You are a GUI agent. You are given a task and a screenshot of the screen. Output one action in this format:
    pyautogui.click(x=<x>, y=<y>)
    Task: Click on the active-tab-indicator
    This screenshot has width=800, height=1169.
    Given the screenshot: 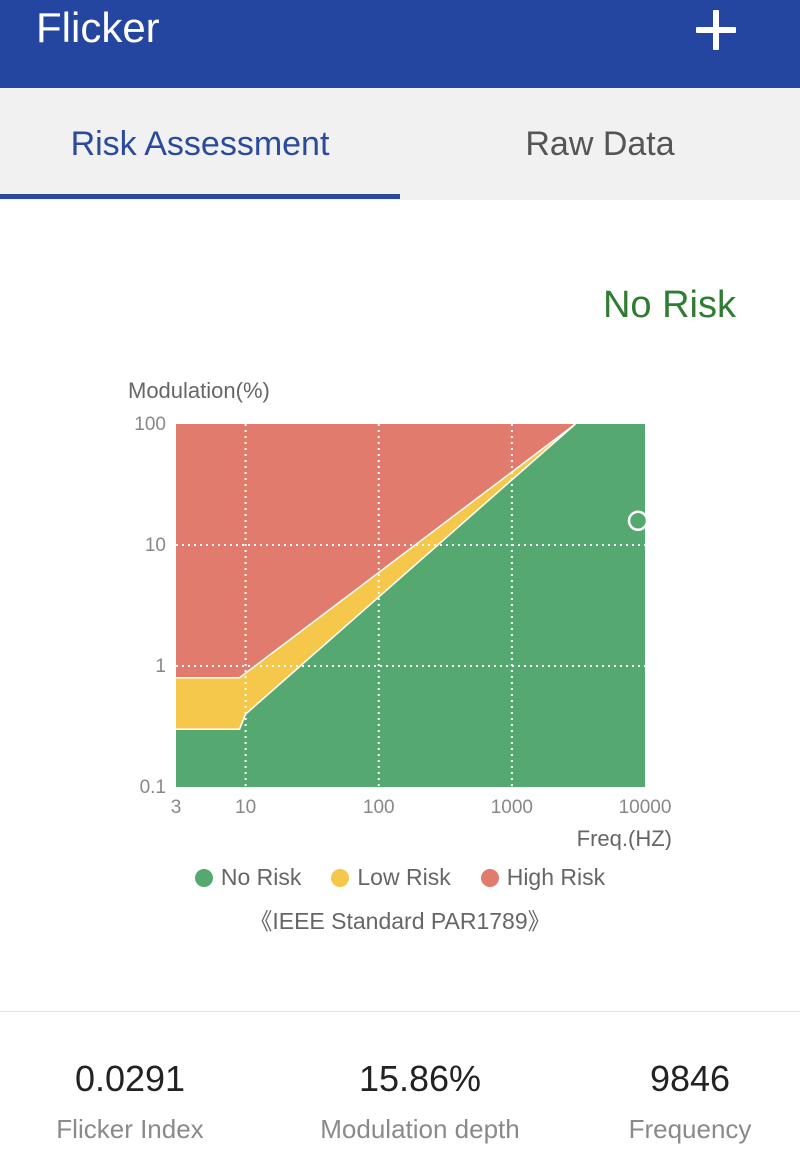 What is the action you would take?
    pyautogui.click(x=200, y=196)
    